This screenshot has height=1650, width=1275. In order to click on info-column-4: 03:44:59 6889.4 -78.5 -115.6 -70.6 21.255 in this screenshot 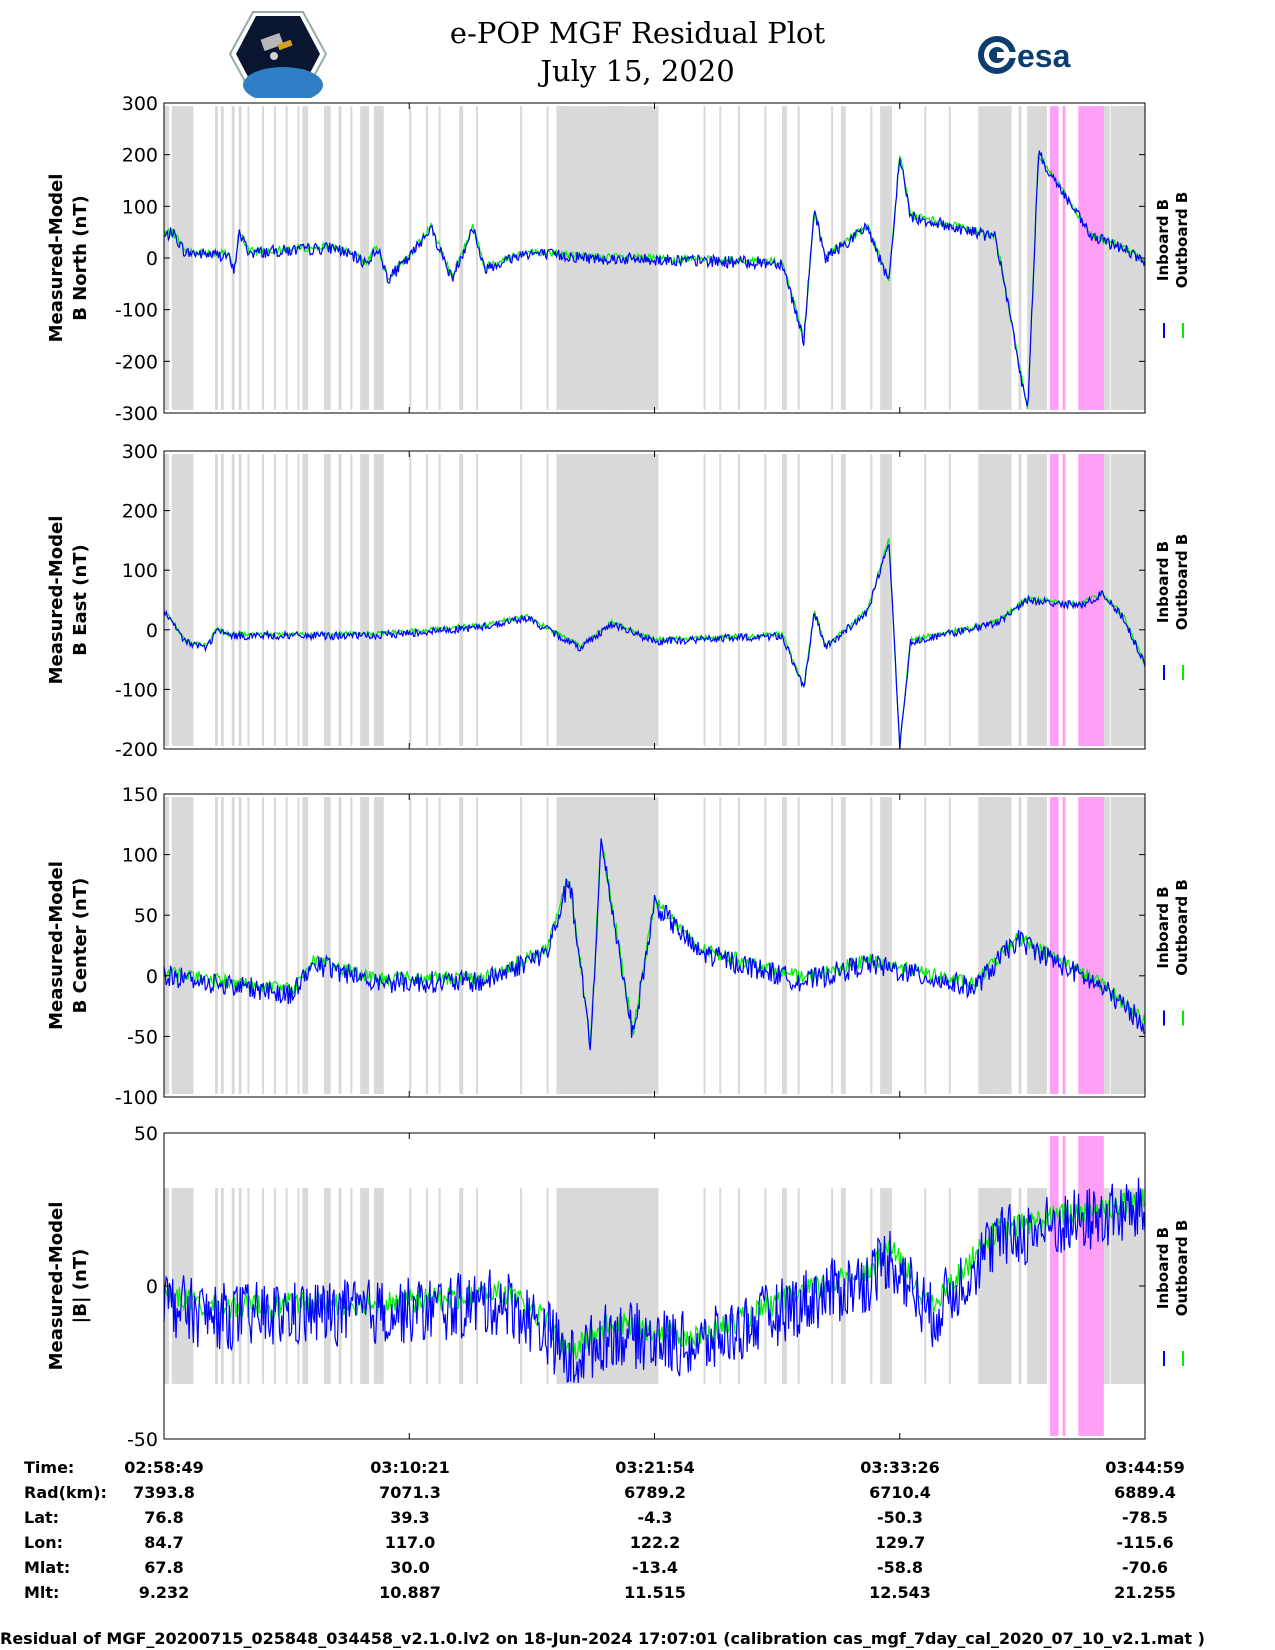, I will do `click(1145, 1530)`.